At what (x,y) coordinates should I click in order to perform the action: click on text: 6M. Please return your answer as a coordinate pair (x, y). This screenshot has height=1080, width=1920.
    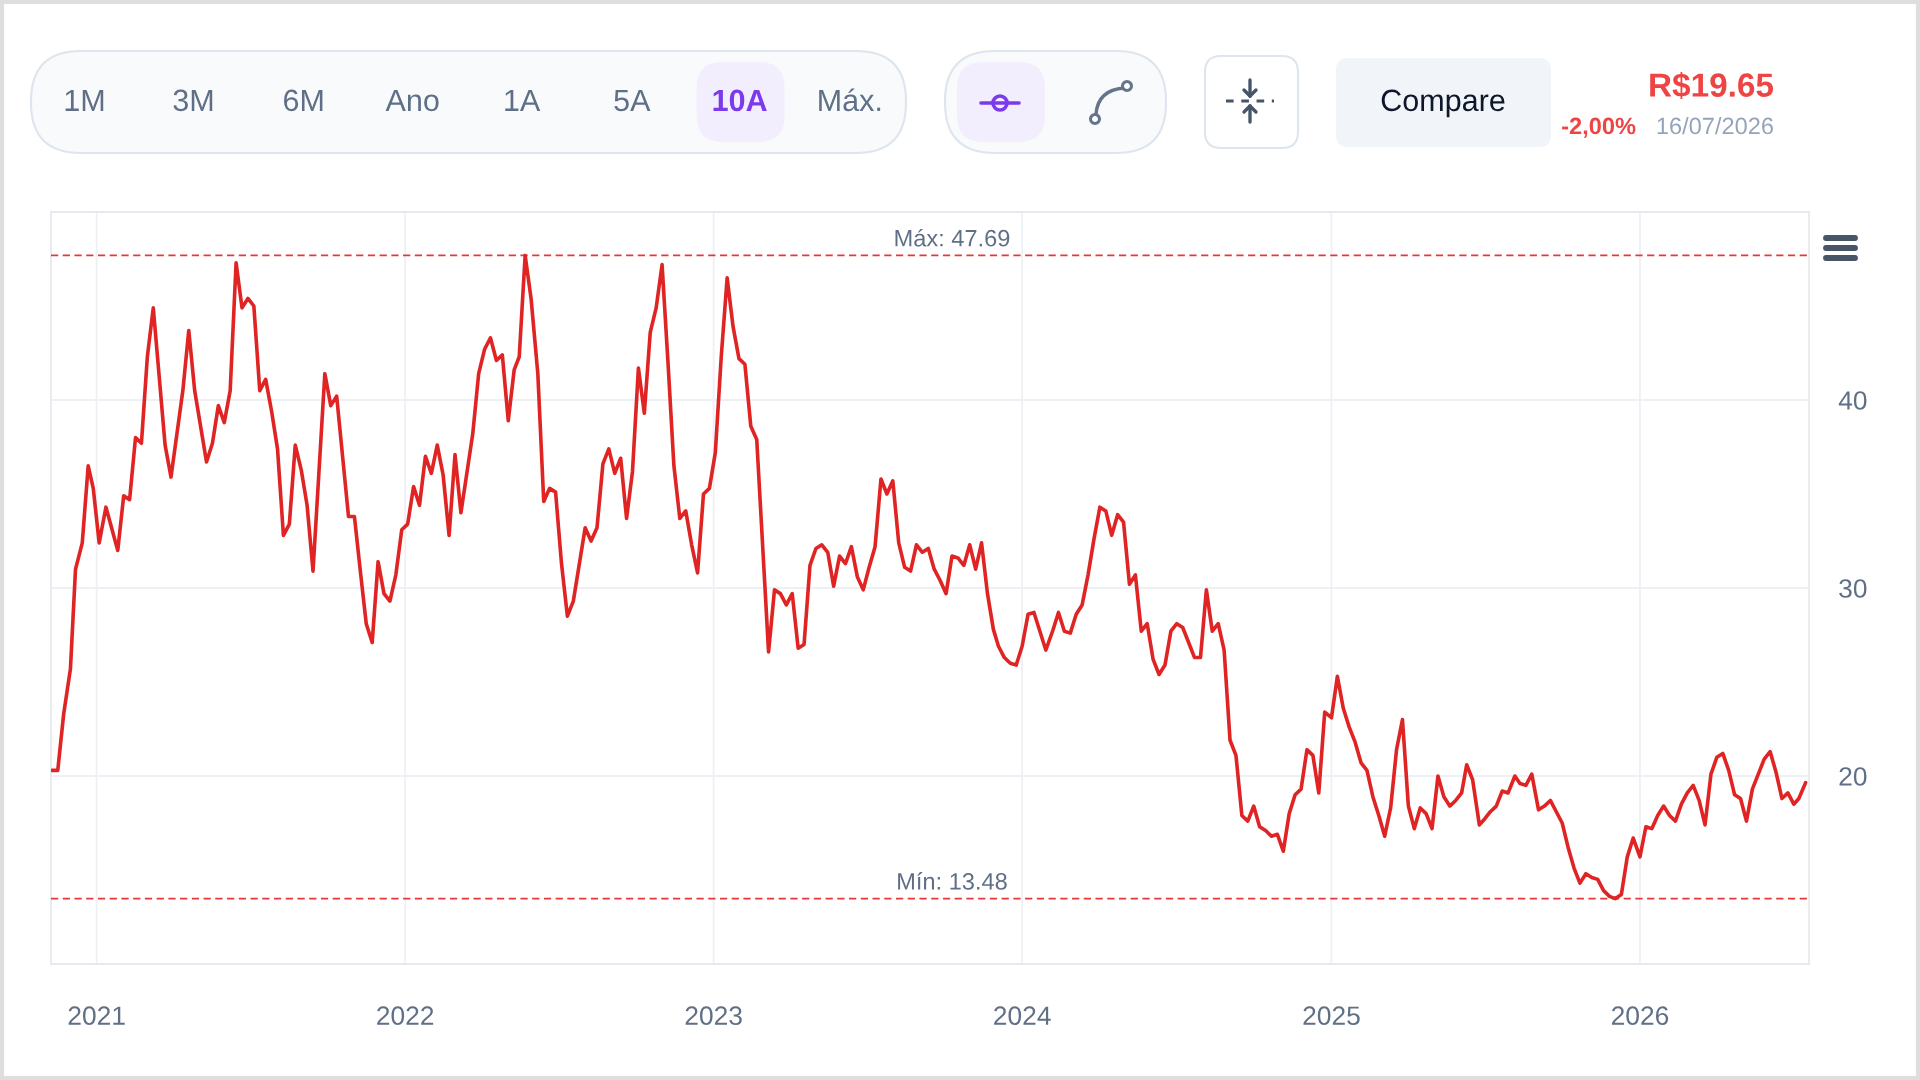
    Looking at the image, I should click on (303, 100).